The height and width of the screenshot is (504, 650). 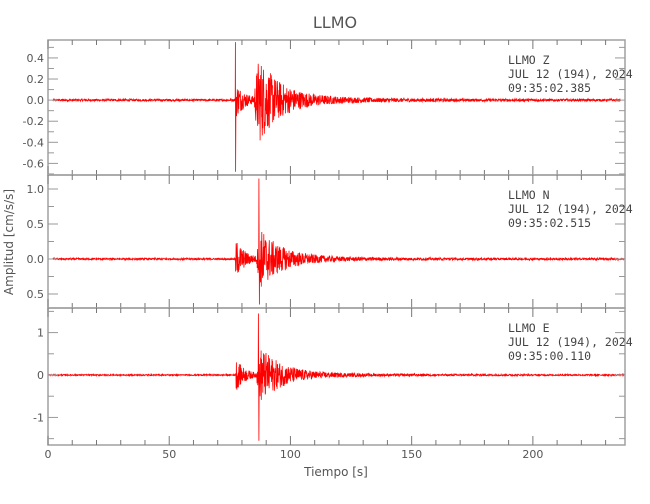 I want to click on y-tick-label: -0.4, so click(x=33, y=142).